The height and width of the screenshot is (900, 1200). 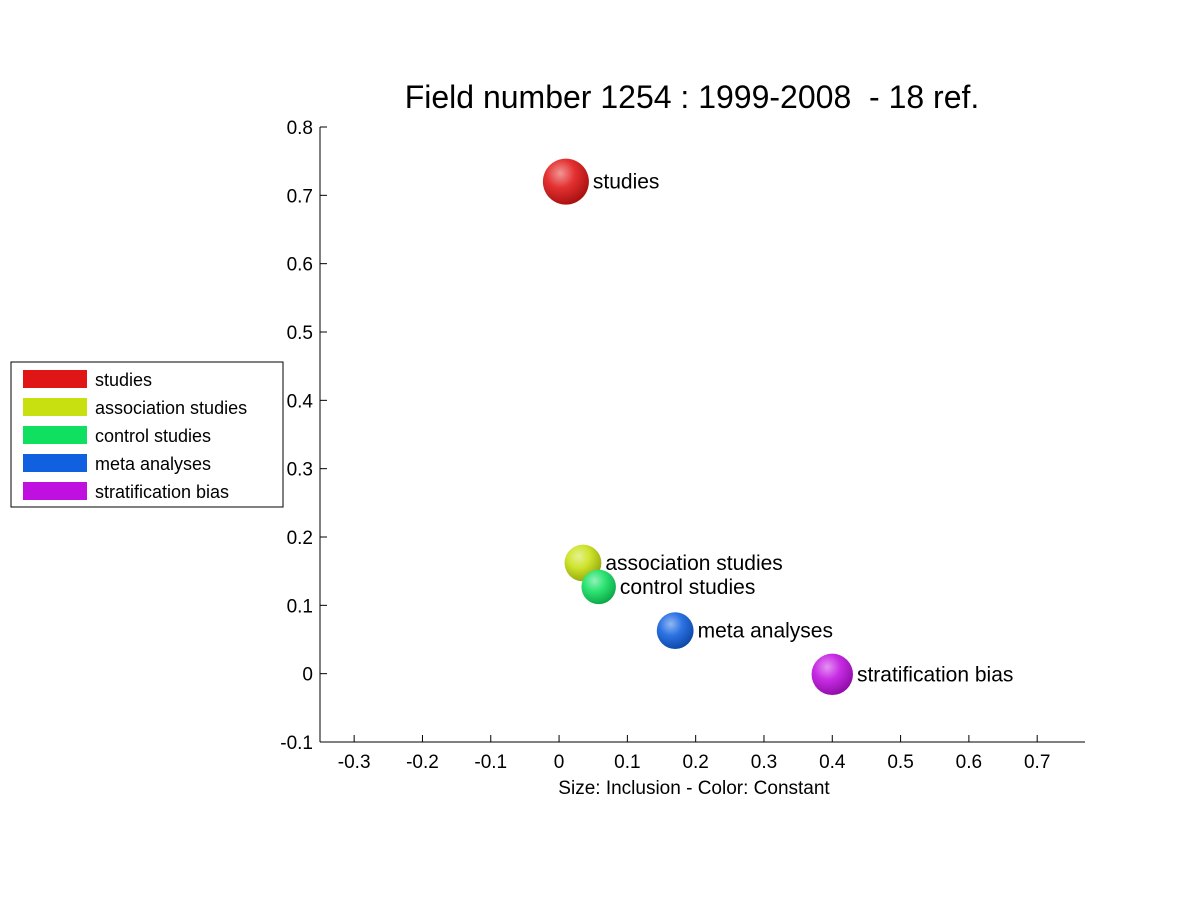 I want to click on legend-label: studies, so click(x=123, y=380).